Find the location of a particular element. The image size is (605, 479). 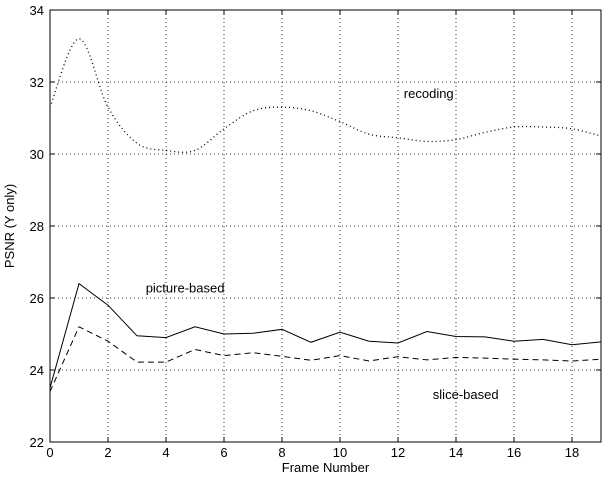

y-tick-label: 30 is located at coordinates (37, 154).